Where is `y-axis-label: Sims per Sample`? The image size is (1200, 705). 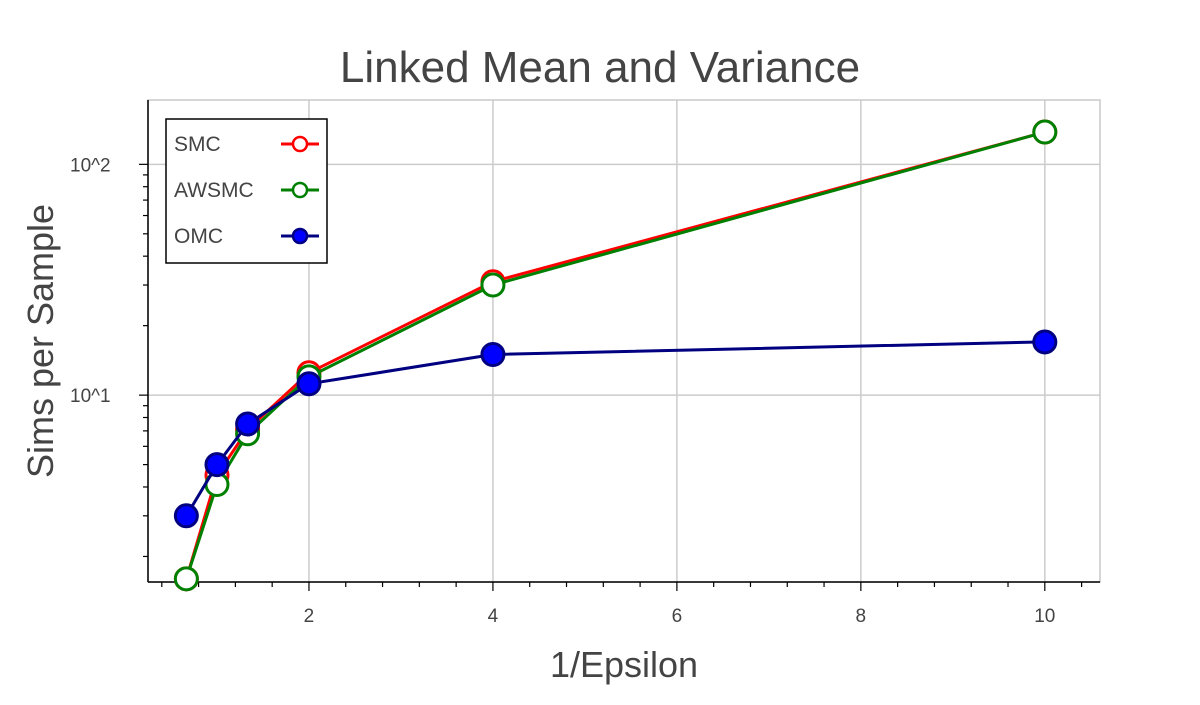
y-axis-label: Sims per Sample is located at coordinates (40, 341).